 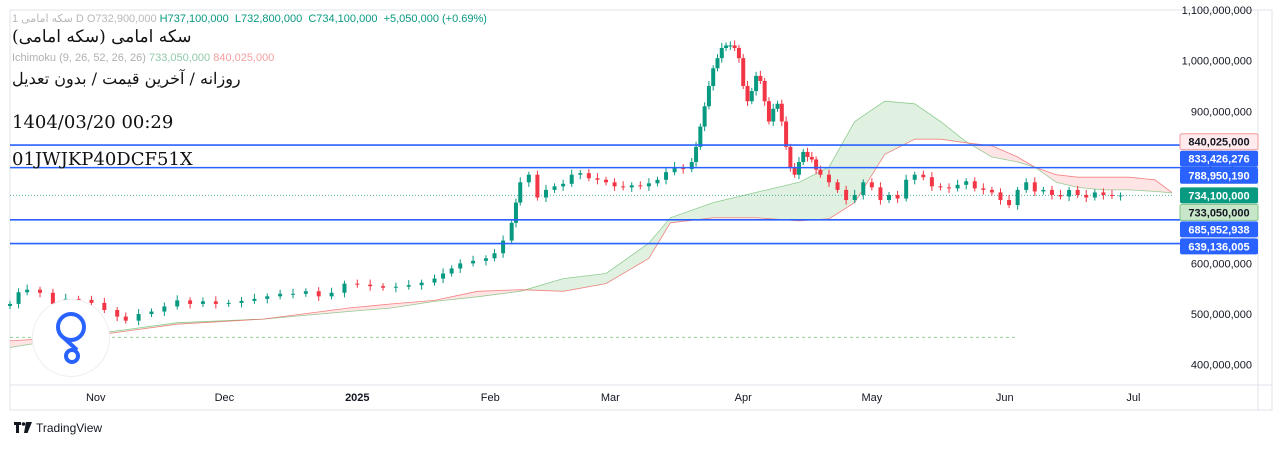 What do you see at coordinates (1221, 264) in the screenshot?
I see `price-tick-label: 600,000,000` at bounding box center [1221, 264].